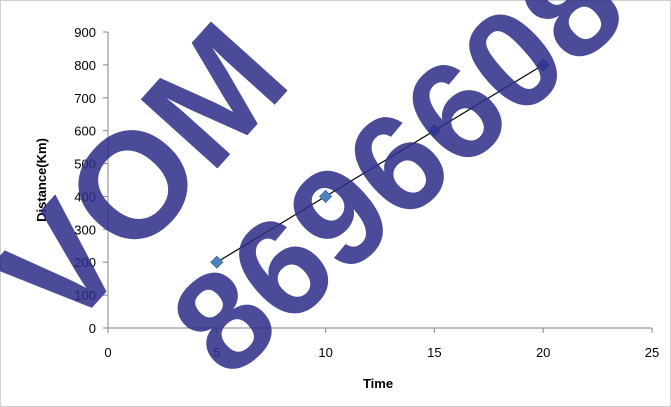 The image size is (671, 407). What do you see at coordinates (85, 131) in the screenshot?
I see `y-tick-label: 600` at bounding box center [85, 131].